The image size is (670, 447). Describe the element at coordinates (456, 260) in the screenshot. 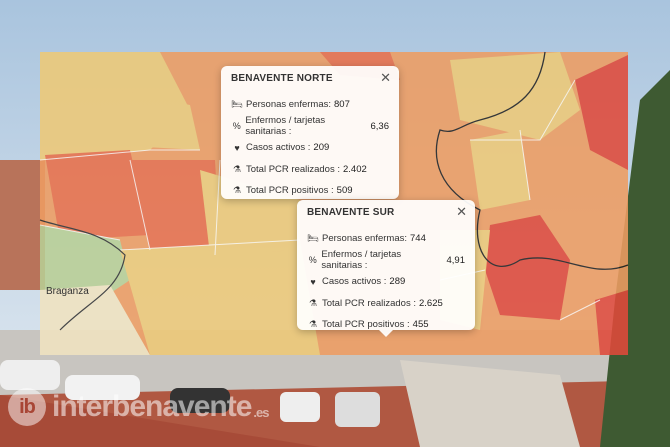

I see `row-value: 4,91` at that location.